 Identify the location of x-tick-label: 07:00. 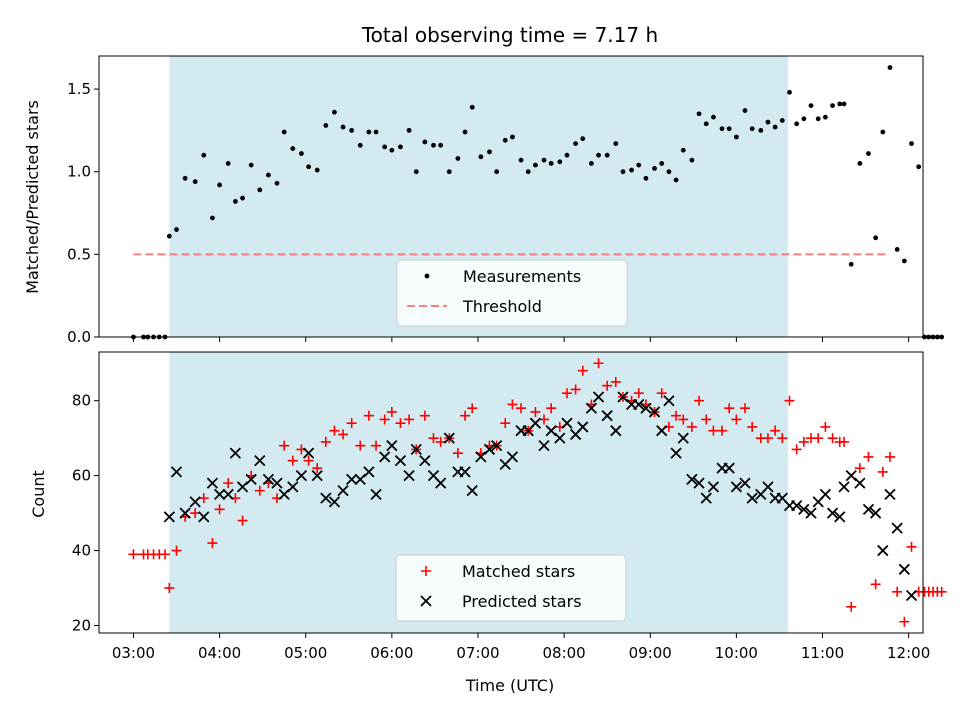
(477, 653).